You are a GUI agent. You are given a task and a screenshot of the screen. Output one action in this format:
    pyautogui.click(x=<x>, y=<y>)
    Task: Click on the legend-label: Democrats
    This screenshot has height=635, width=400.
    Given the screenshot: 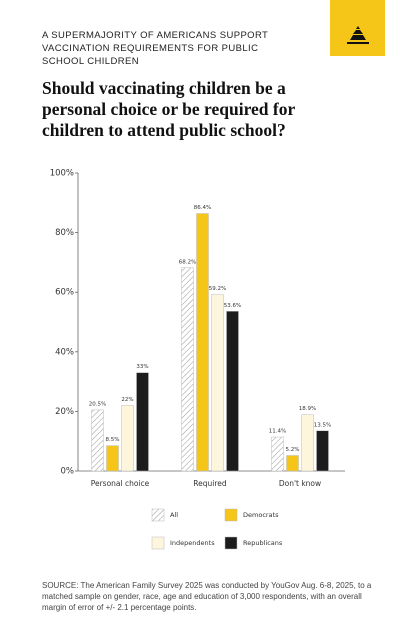 What is the action you would take?
    pyautogui.click(x=261, y=515)
    